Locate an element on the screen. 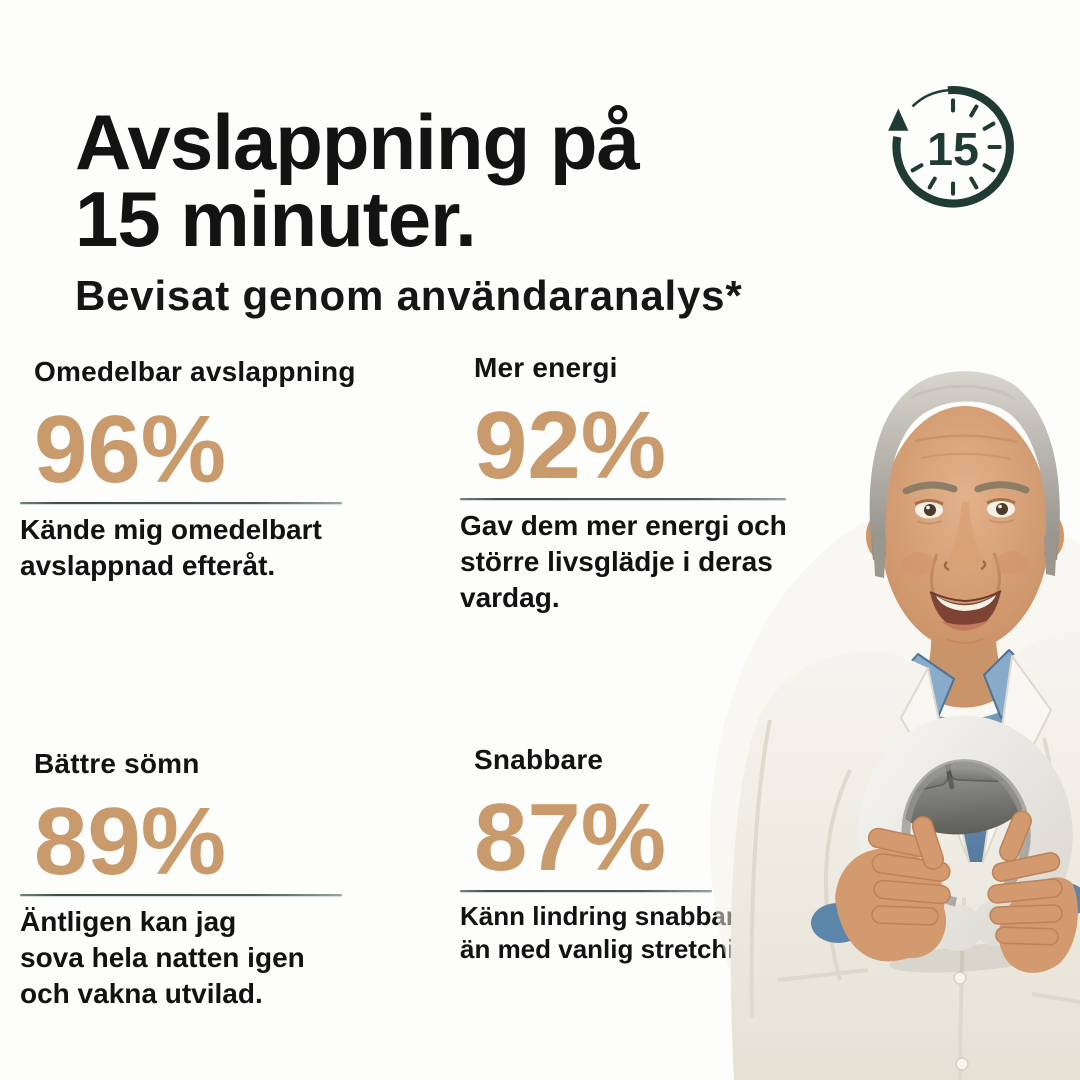 This screenshot has width=1080, height=1080. clock-15-icon: 15 is located at coordinates (951, 146).